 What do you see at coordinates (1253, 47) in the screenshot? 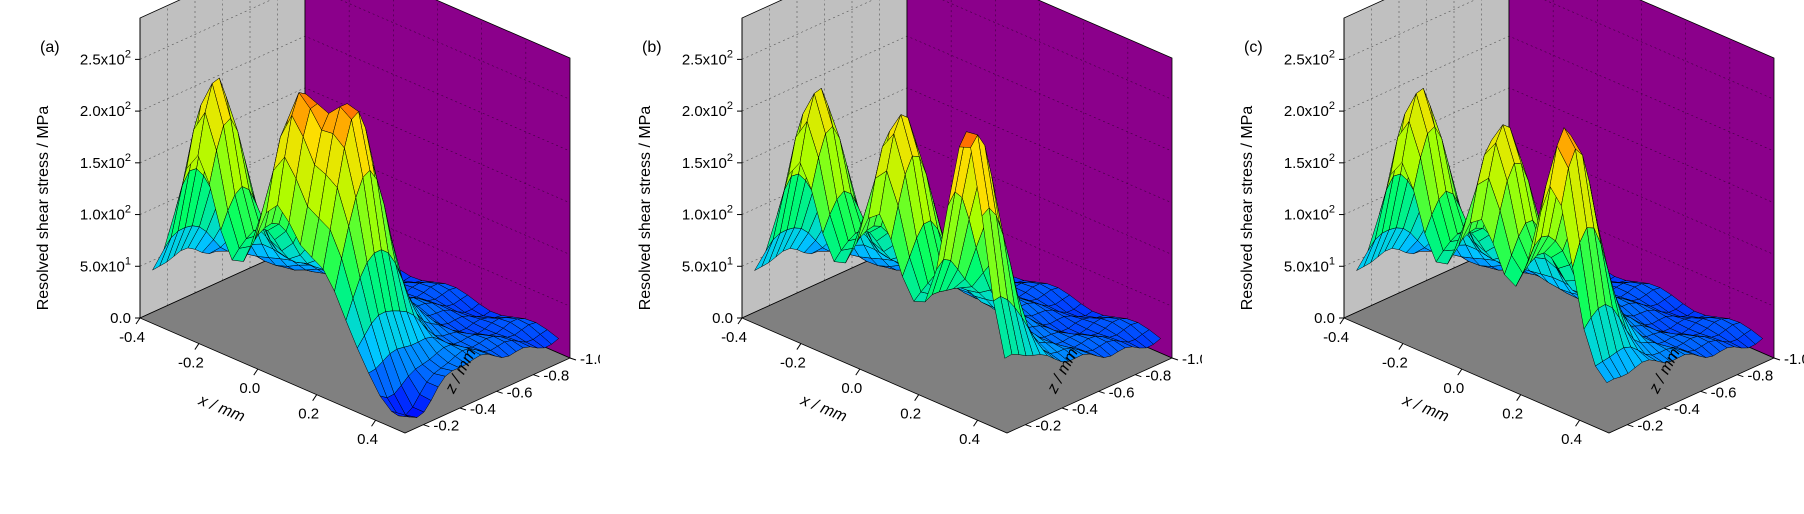
I see `panel-label: (c)` at bounding box center [1253, 47].